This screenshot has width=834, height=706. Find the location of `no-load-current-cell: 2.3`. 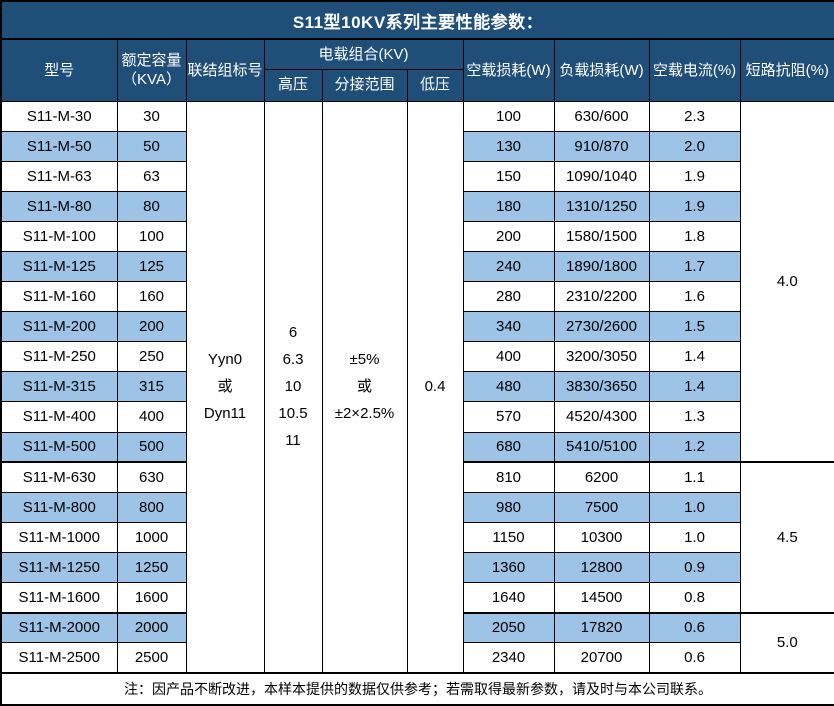

no-load-current-cell: 2.3 is located at coordinates (694, 116).